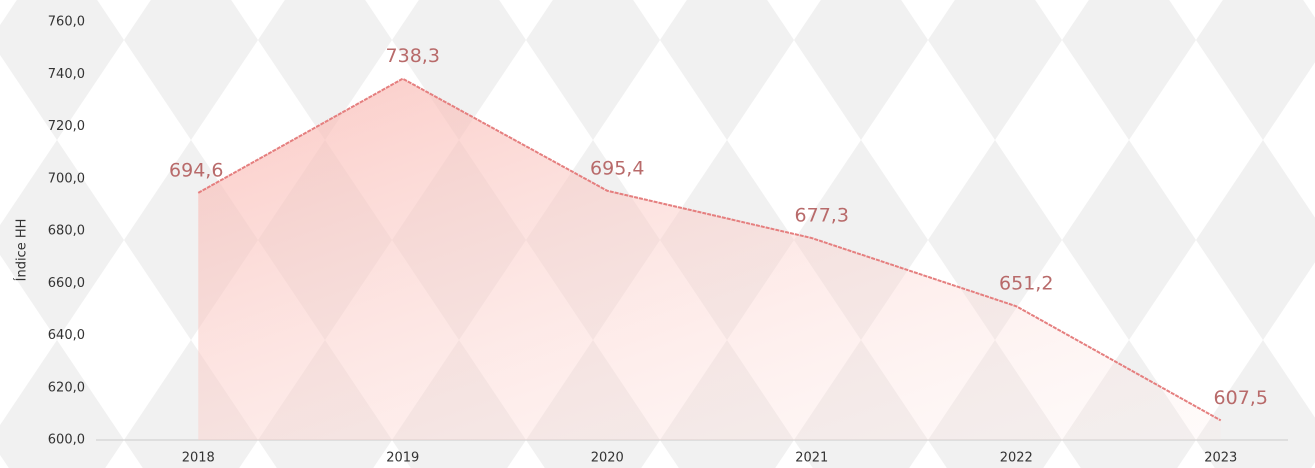 Image resolution: width=1315 pixels, height=468 pixels. What do you see at coordinates (1241, 398) in the screenshot?
I see `value-label: 607,5` at bounding box center [1241, 398].